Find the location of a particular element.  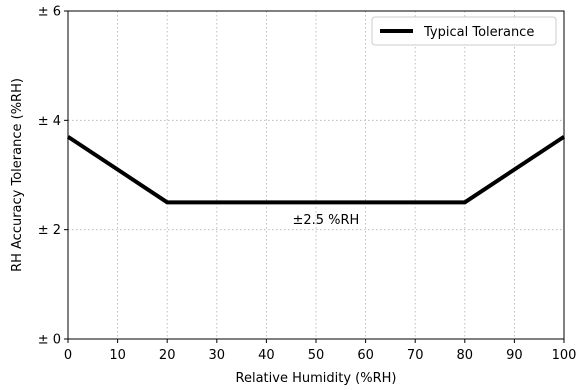

legend: Typical Tolerance is located at coordinates (464, 31).